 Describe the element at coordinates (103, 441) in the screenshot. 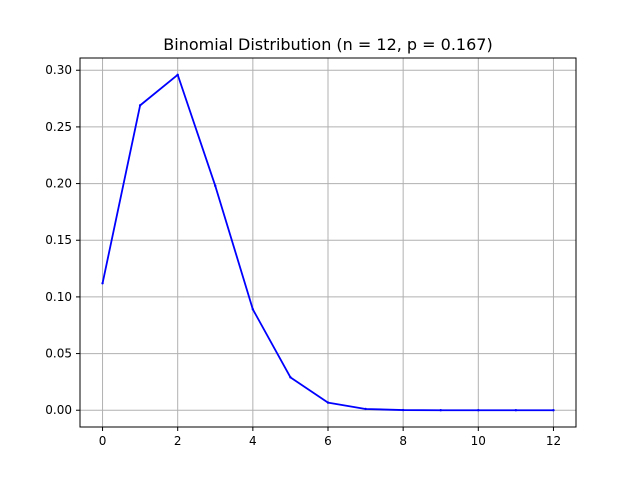

I see `x-tick-label: 0` at that location.